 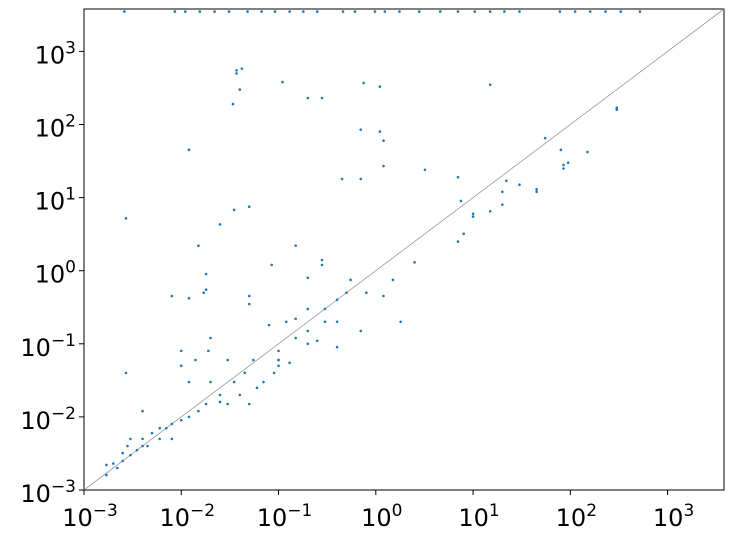 What do you see at coordinates (285, 516) in the screenshot?
I see `tick-label: 10⁻¹` at bounding box center [285, 516].